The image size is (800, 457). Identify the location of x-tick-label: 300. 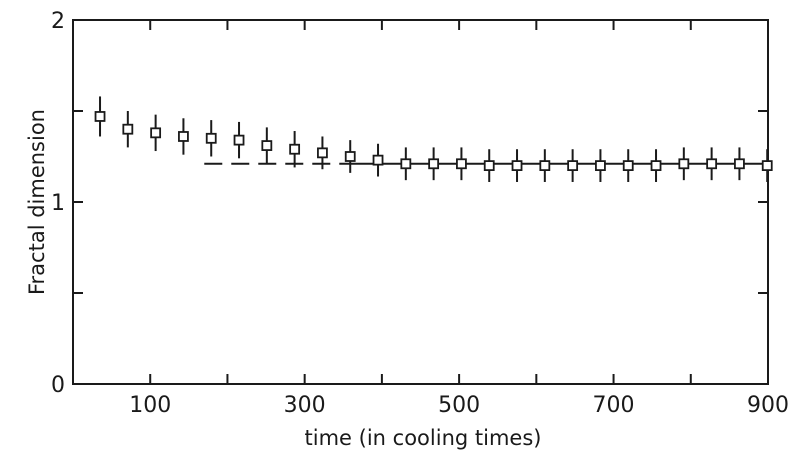
(305, 405).